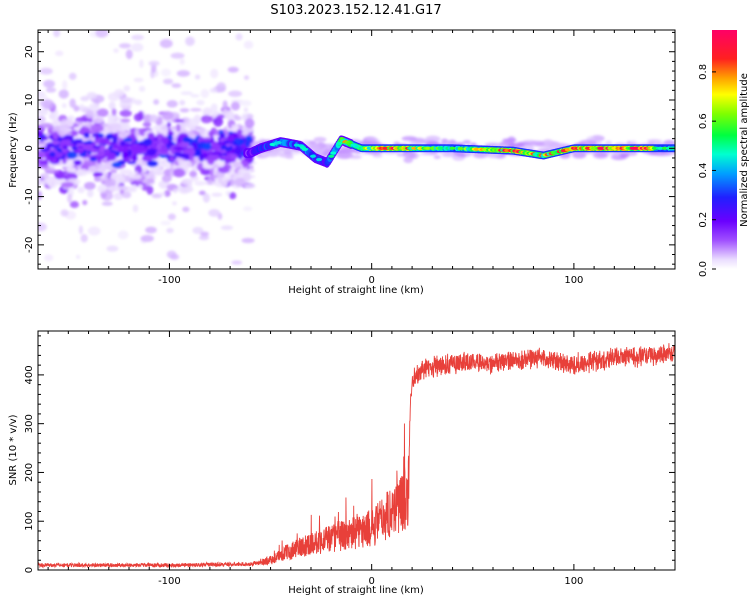 Image resolution: width=750 pixels, height=600 pixels. I want to click on colorbar-gradient, so click(724, 149).